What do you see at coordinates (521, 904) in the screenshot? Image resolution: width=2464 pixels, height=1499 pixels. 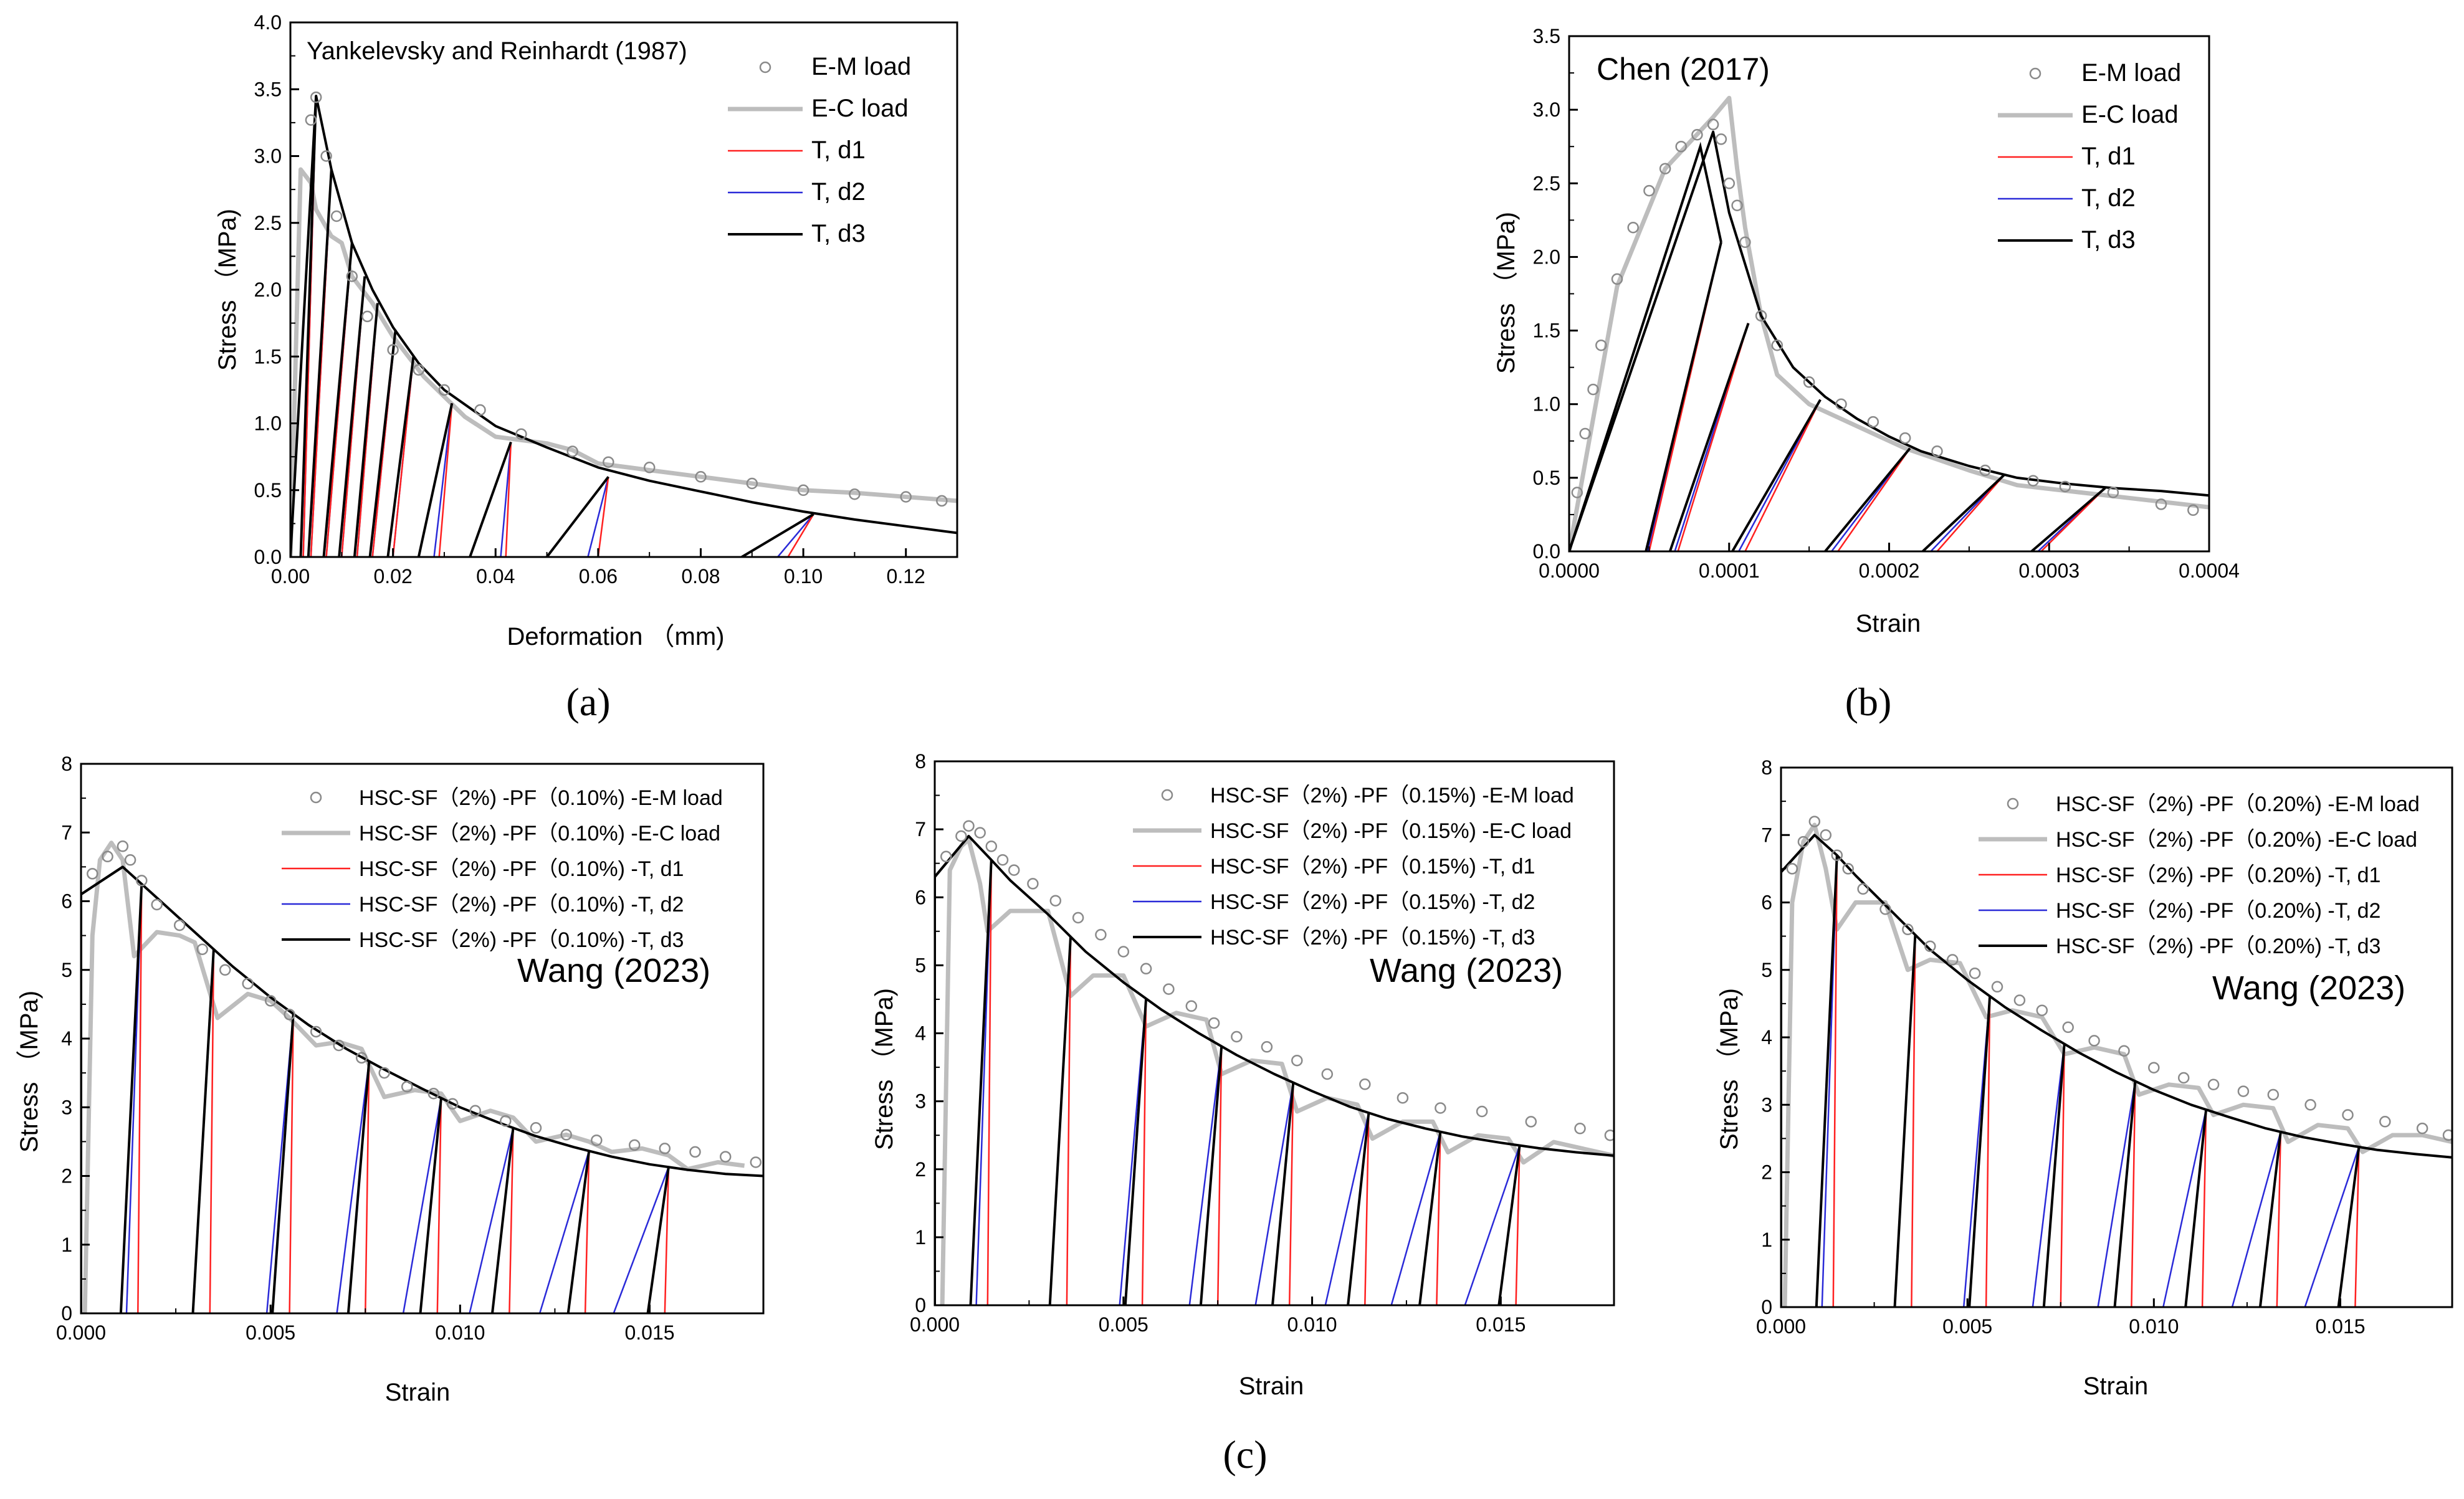 I see `legend-label: HSC-SF（2%) -PF（0.10%) -T, d2` at bounding box center [521, 904].